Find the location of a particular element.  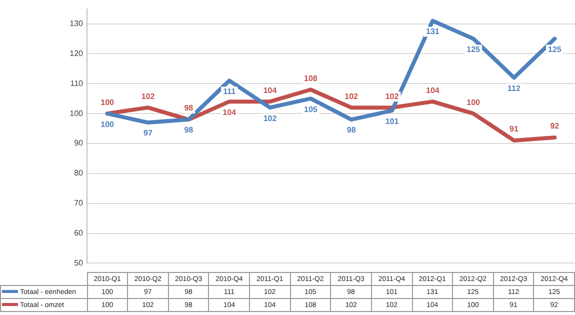

y-tick-label: 80 is located at coordinates (79, 173).